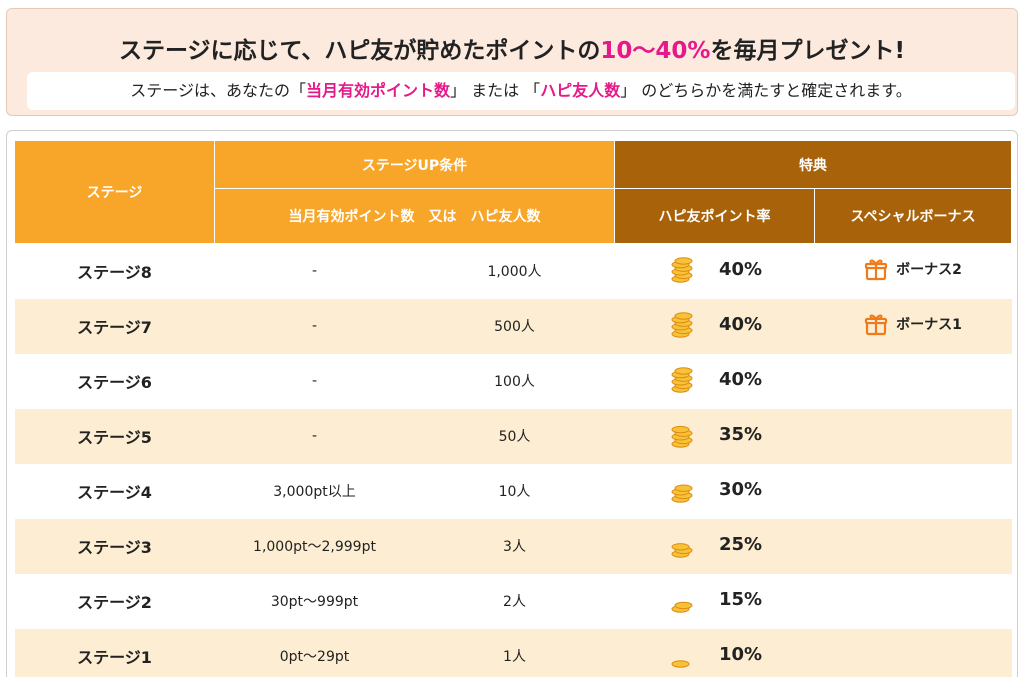  What do you see at coordinates (114, 602) in the screenshot?
I see `stage-cell: ステージ2` at bounding box center [114, 602].